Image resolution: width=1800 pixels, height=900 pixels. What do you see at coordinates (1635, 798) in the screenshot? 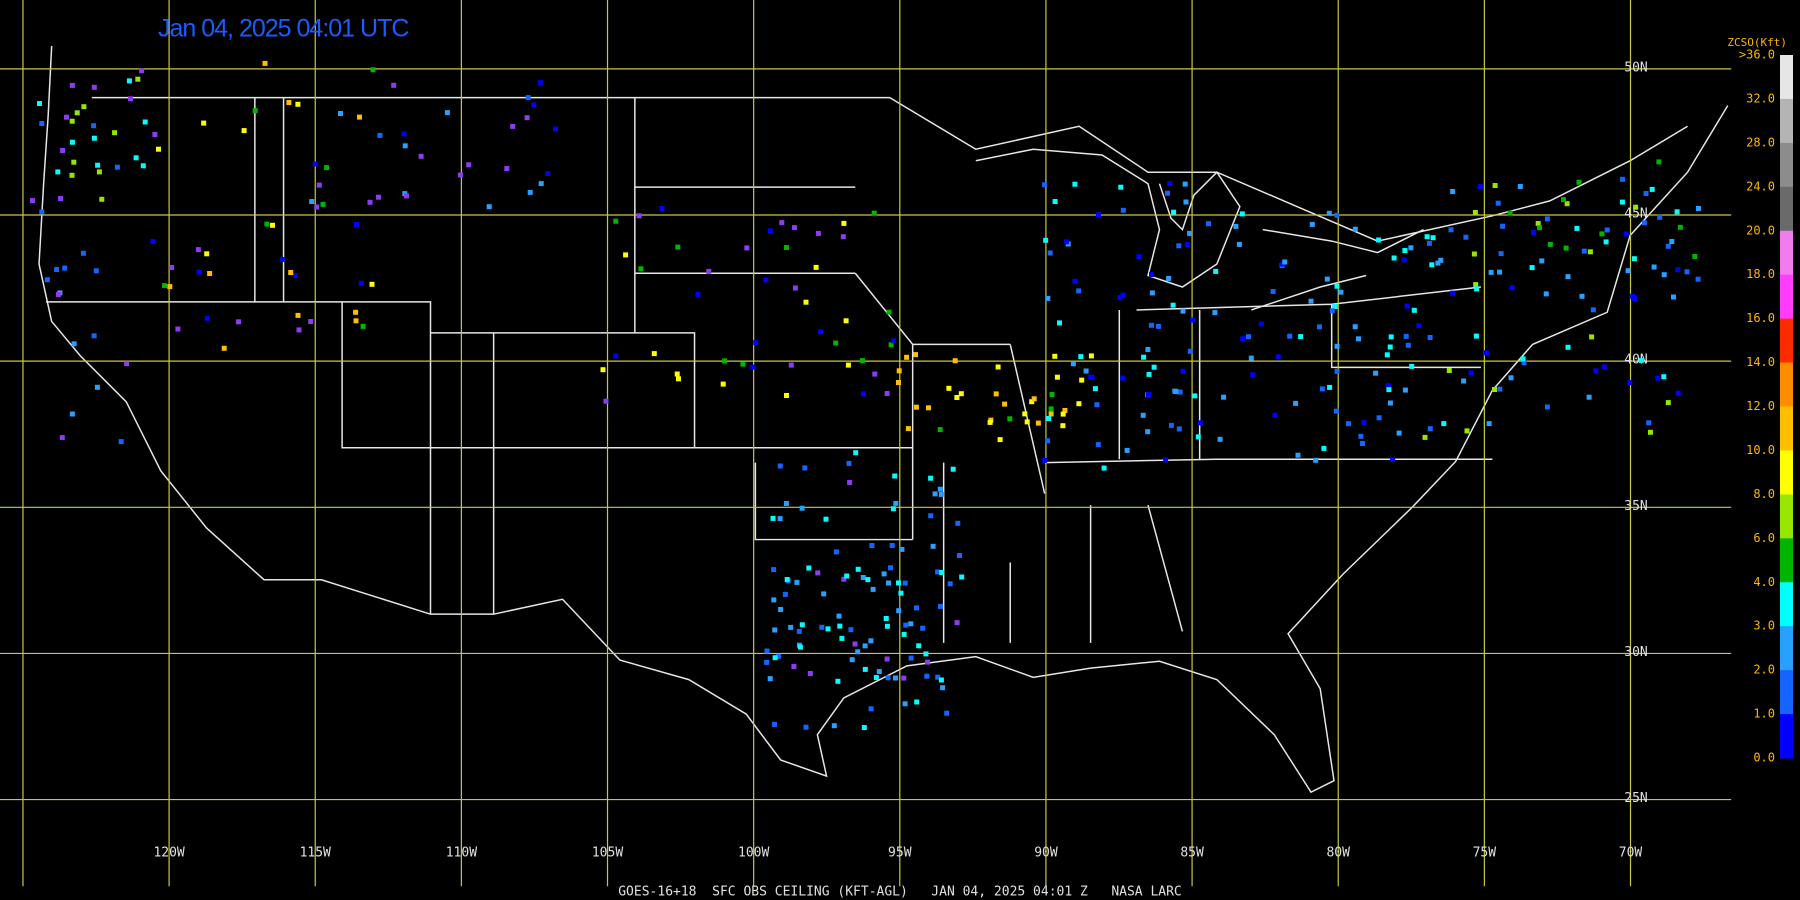
I see `lat-label: 25N` at bounding box center [1635, 798].